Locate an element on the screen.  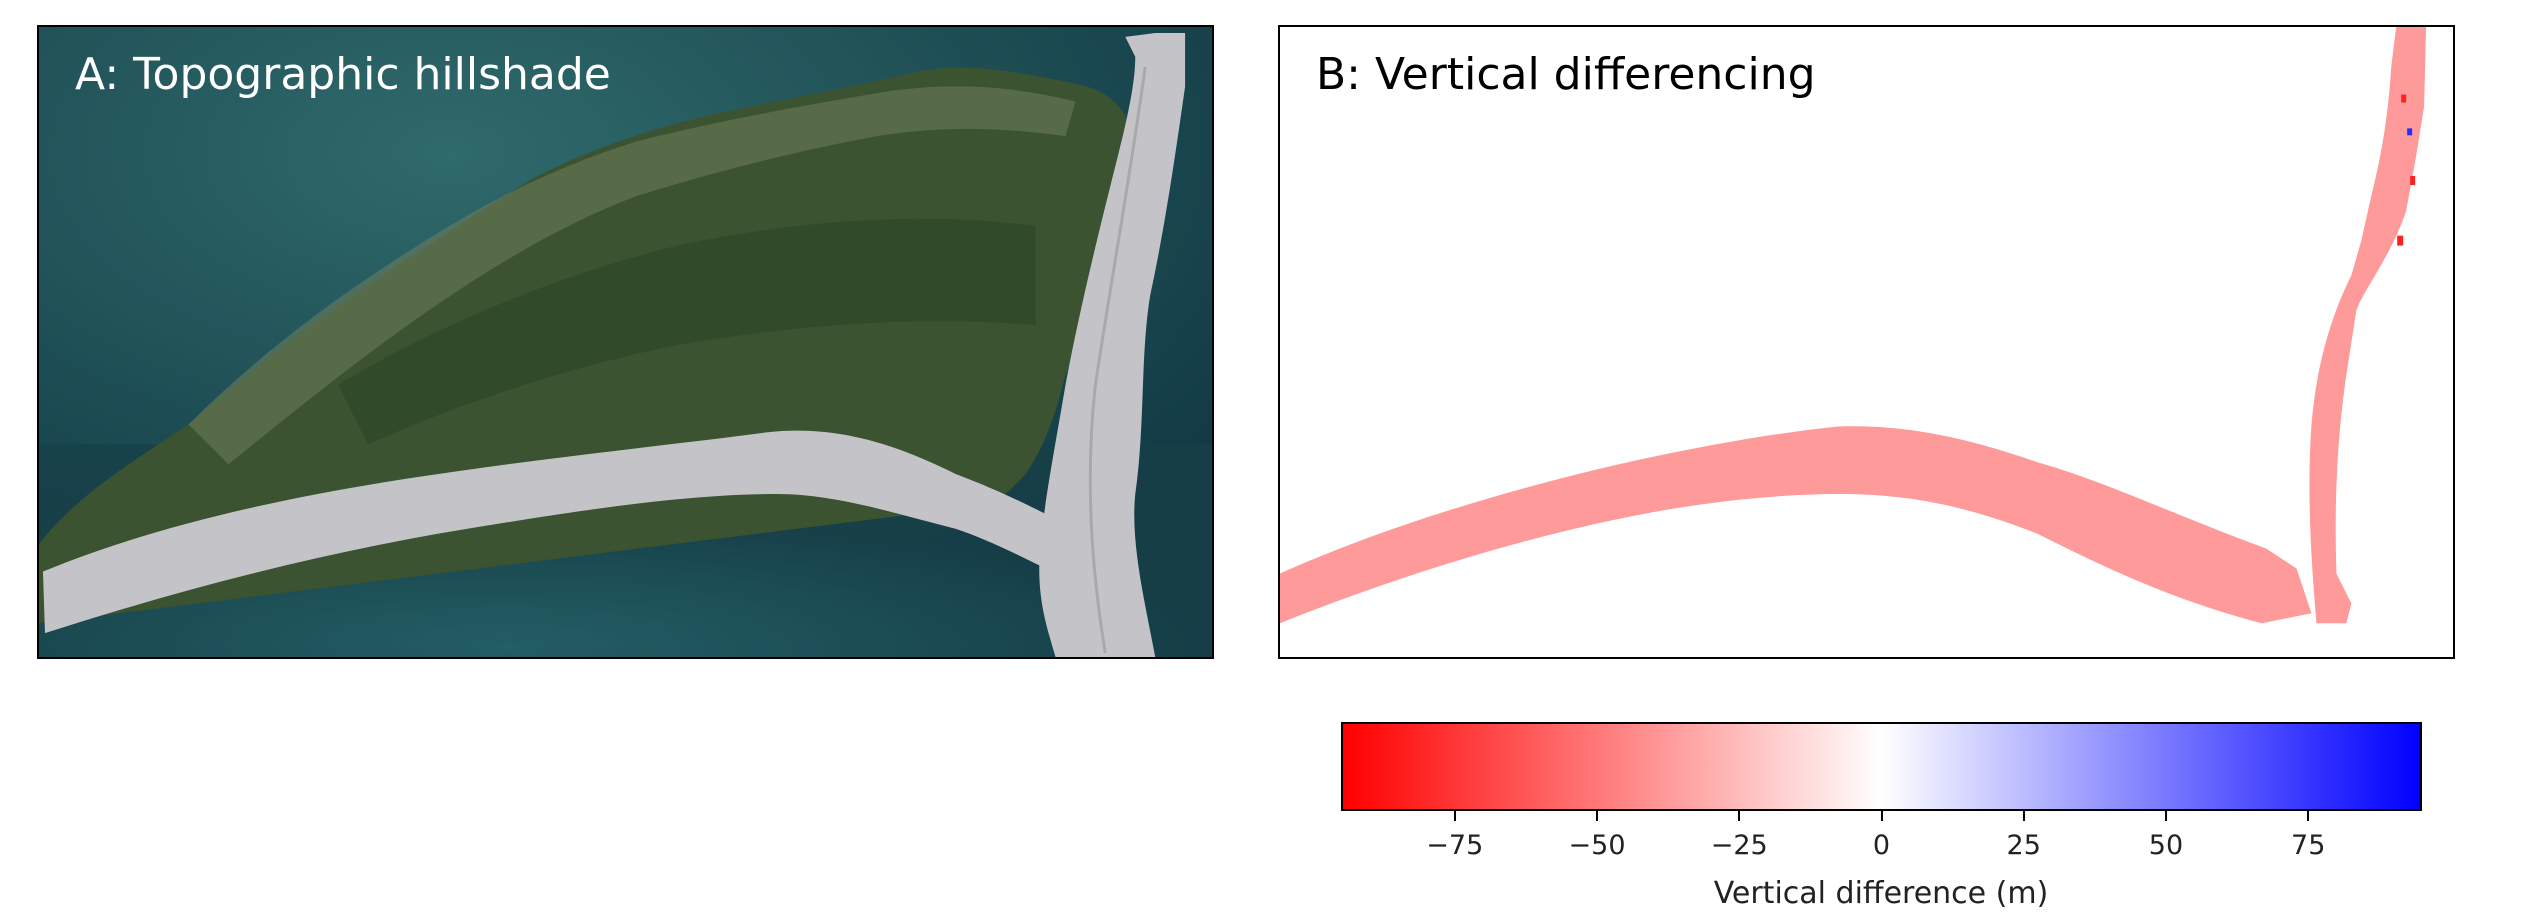
colorbar-tick-label: −75 is located at coordinates (1455, 845).